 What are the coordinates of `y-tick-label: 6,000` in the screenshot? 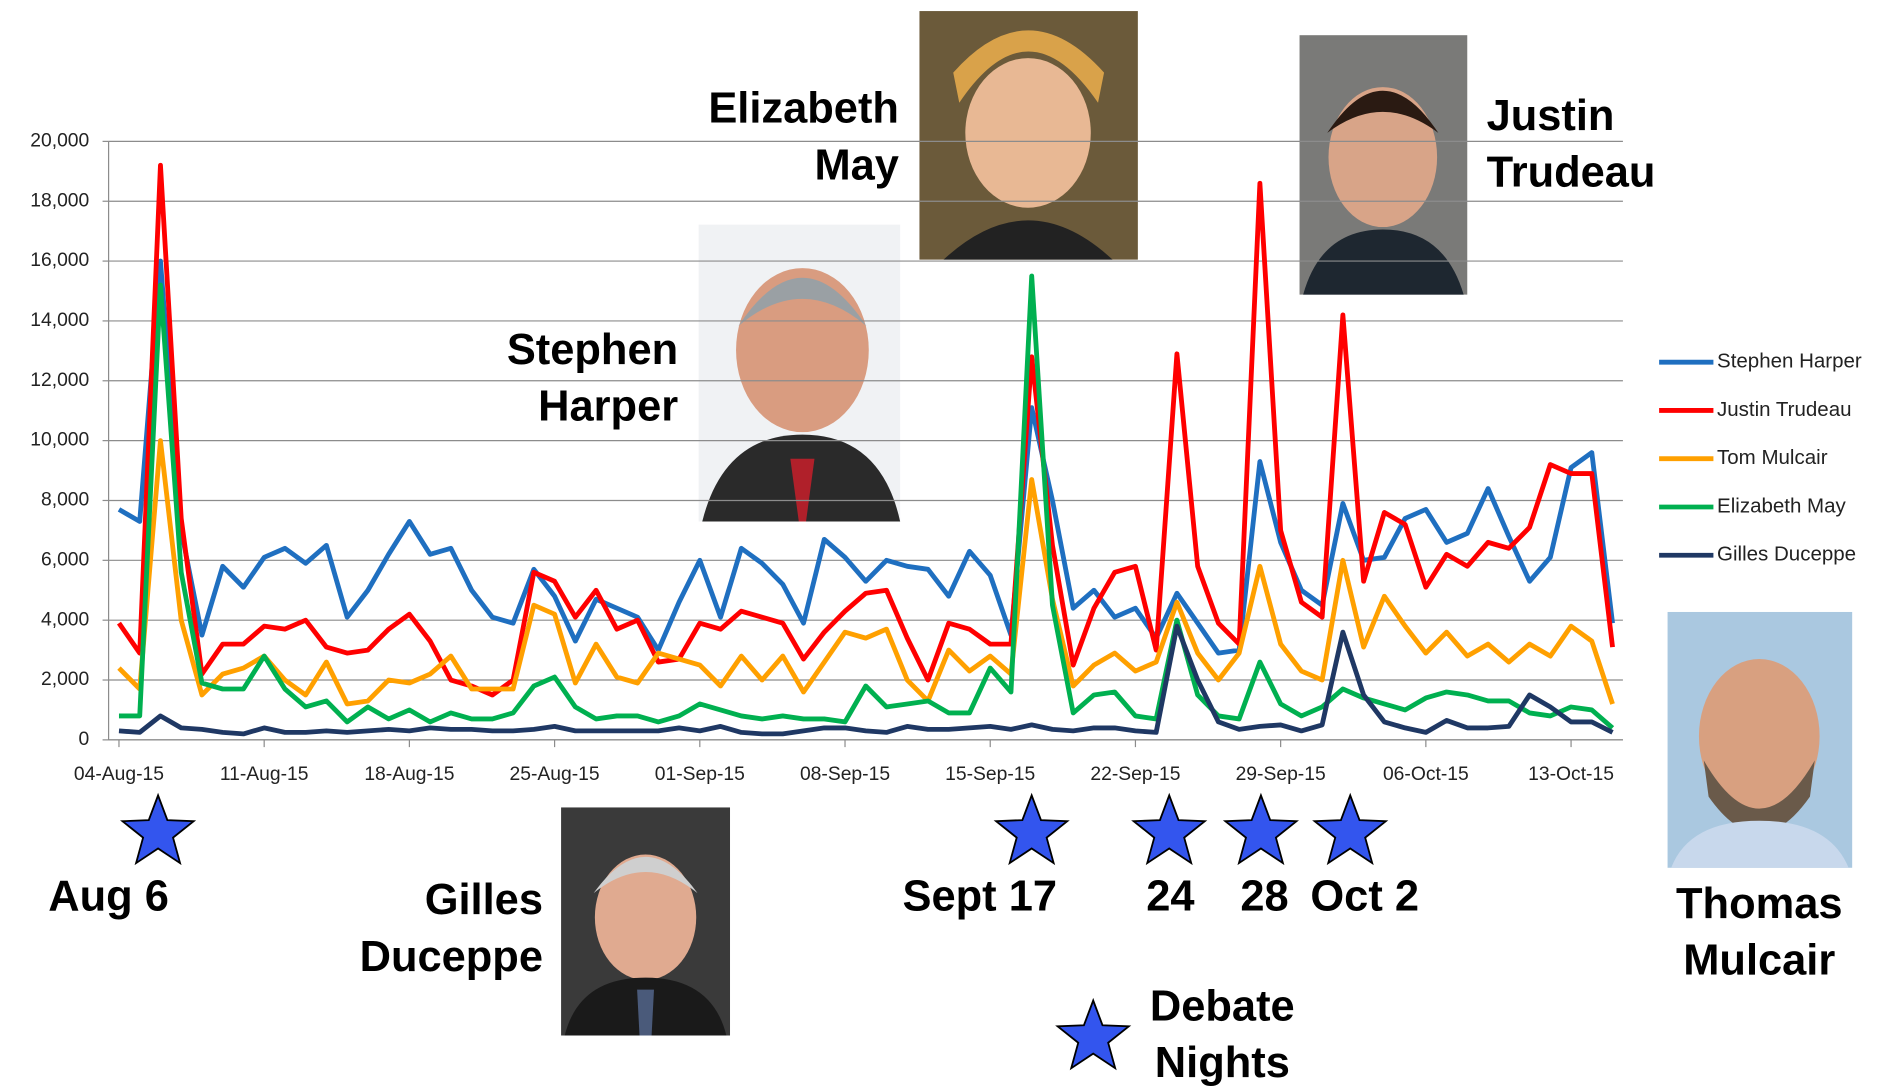 It's located at (65, 559).